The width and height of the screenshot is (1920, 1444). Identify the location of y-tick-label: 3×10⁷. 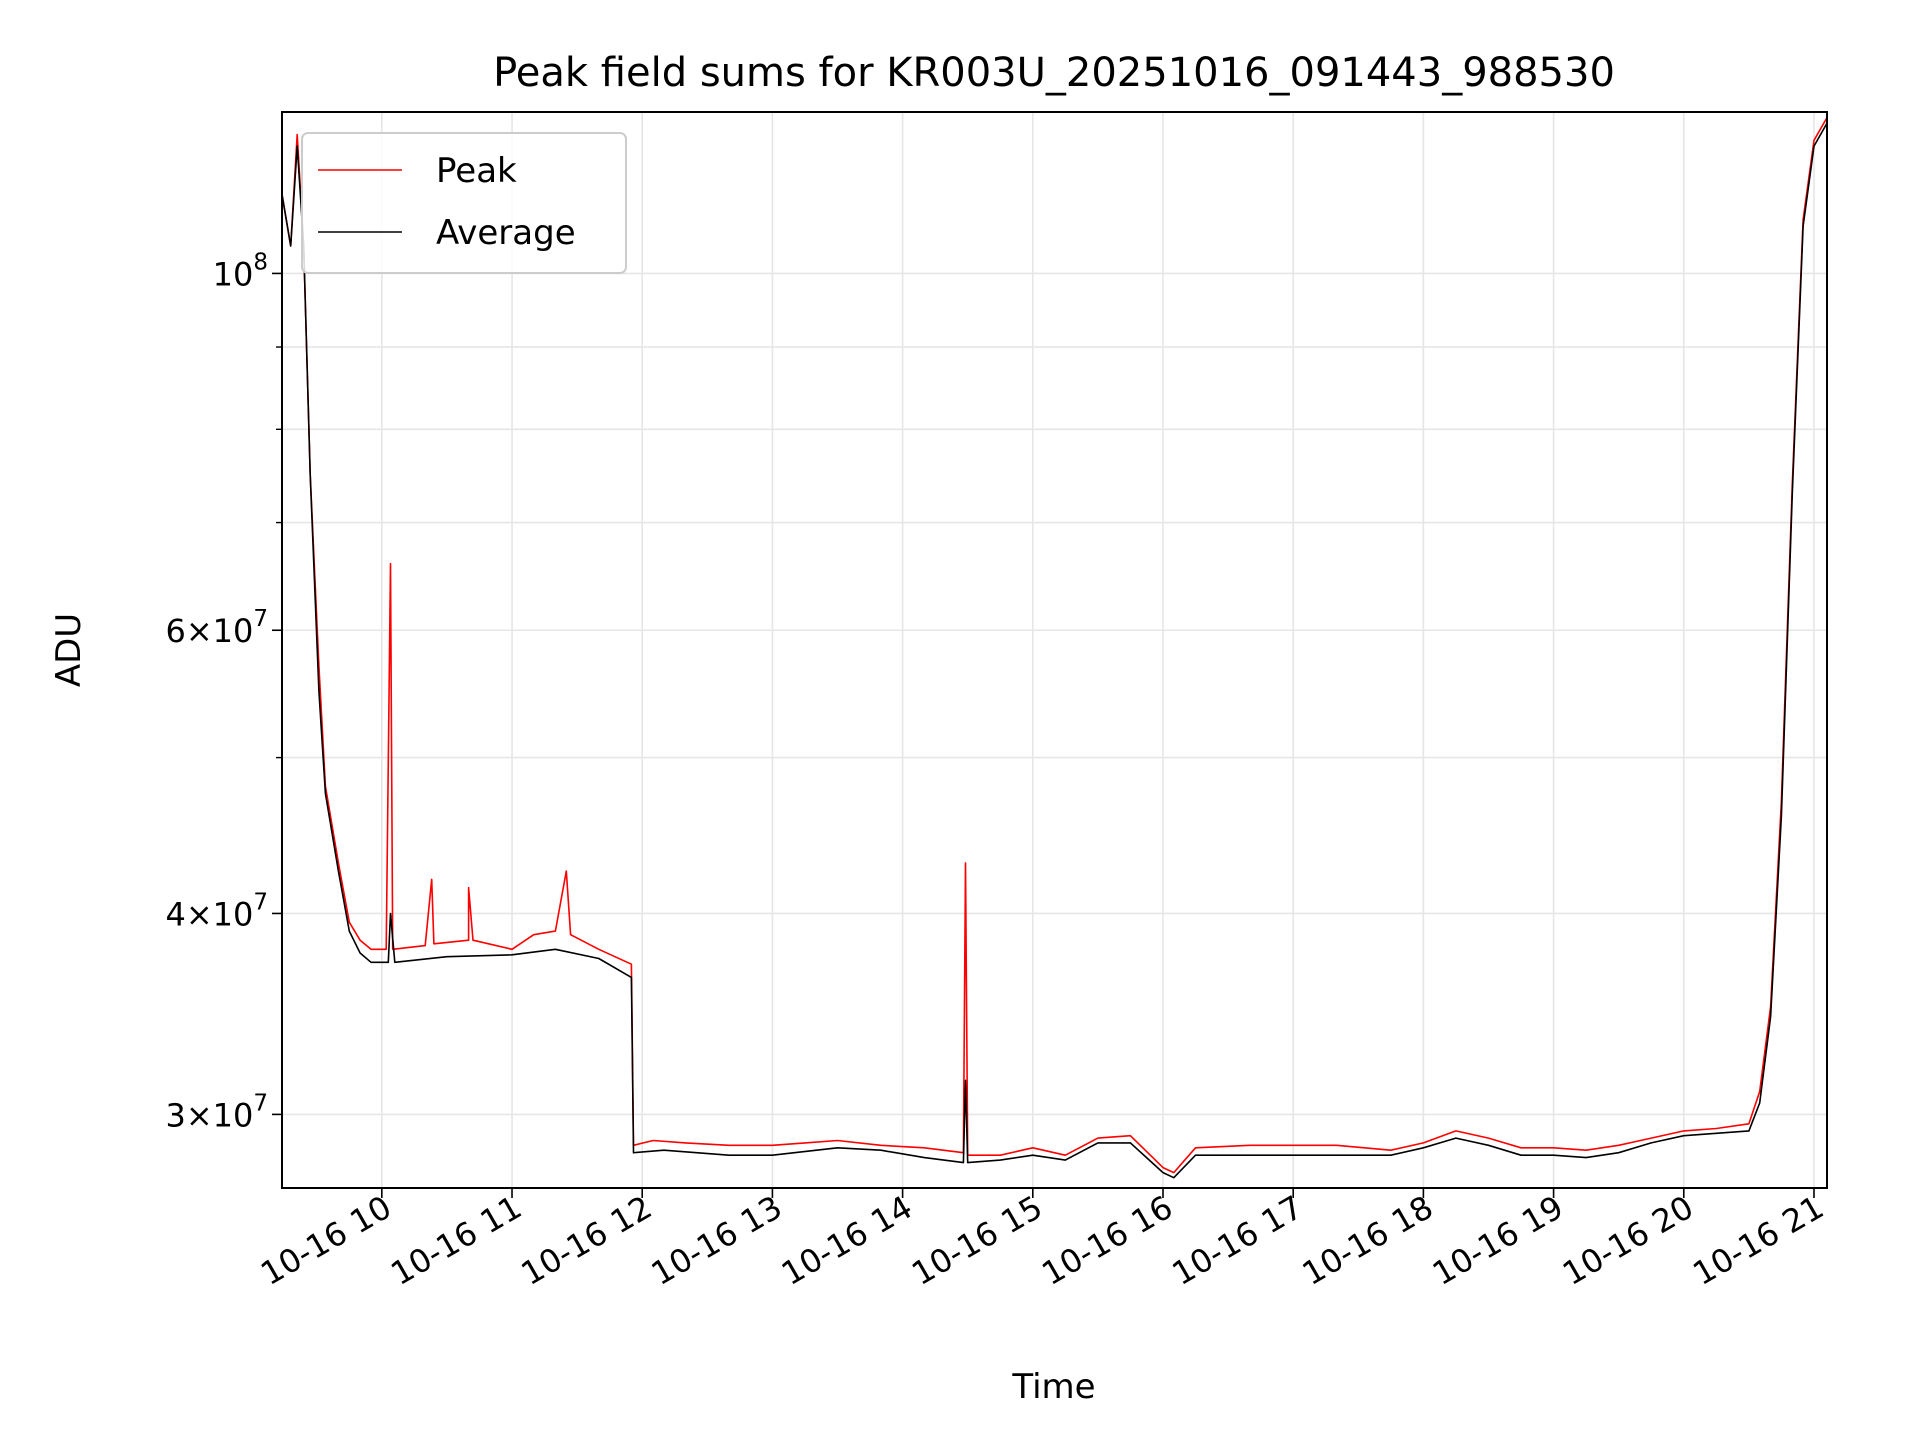
(216, 1112).